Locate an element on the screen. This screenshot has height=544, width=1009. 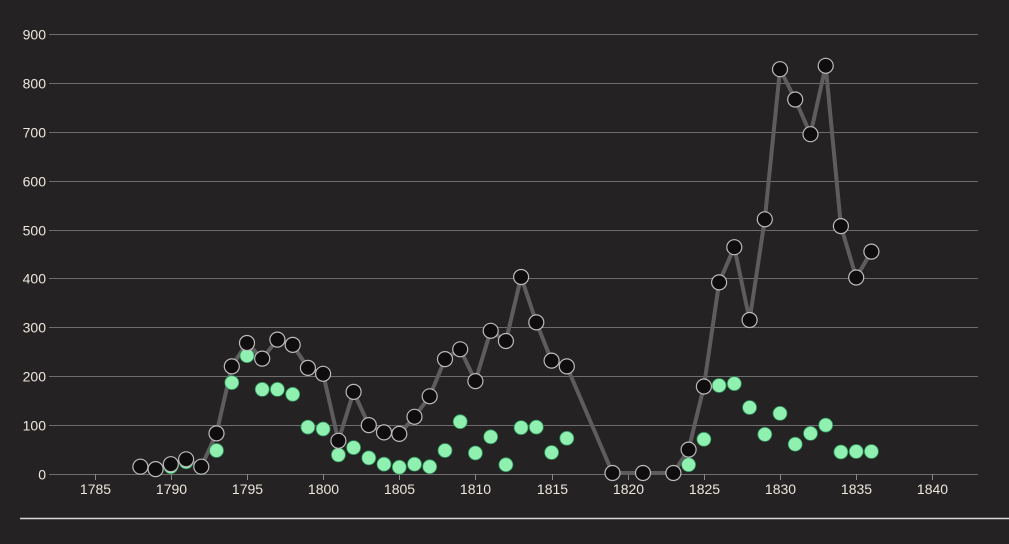
x-tick-label: 1790 is located at coordinates (171, 489).